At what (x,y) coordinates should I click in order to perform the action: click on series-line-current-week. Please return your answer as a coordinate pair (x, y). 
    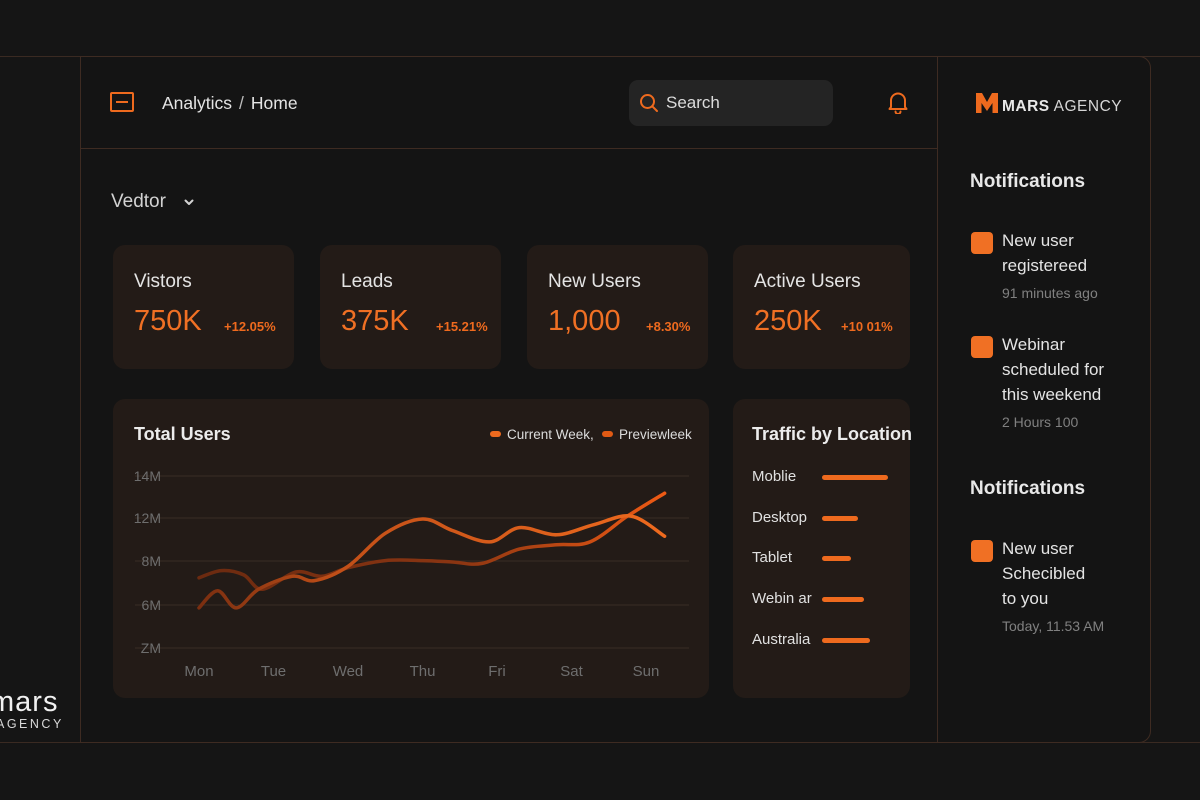
    Looking at the image, I should click on (432, 562).